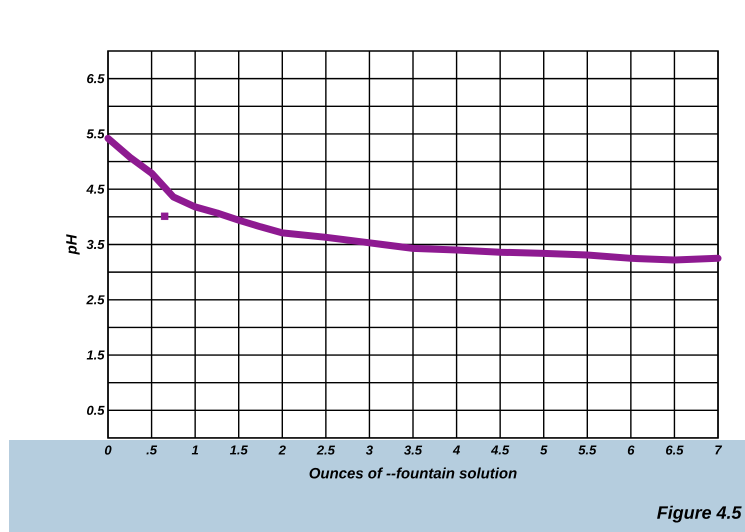 The height and width of the screenshot is (532, 745). Describe the element at coordinates (500, 450) in the screenshot. I see `x-tick-label: 4.5` at that location.